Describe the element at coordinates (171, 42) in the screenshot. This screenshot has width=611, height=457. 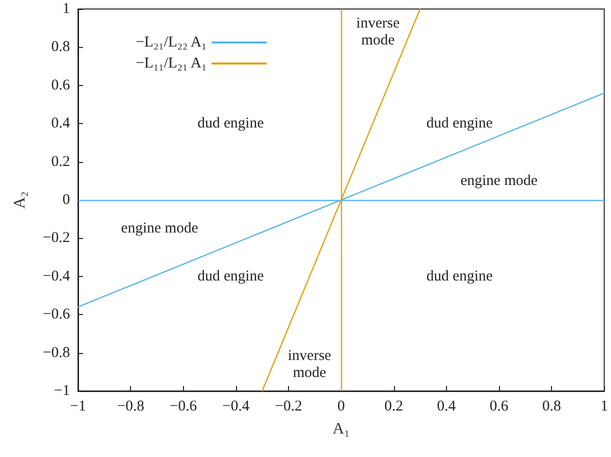
I see `legend-label: −L₂₁/L₂₂ A₁` at that location.